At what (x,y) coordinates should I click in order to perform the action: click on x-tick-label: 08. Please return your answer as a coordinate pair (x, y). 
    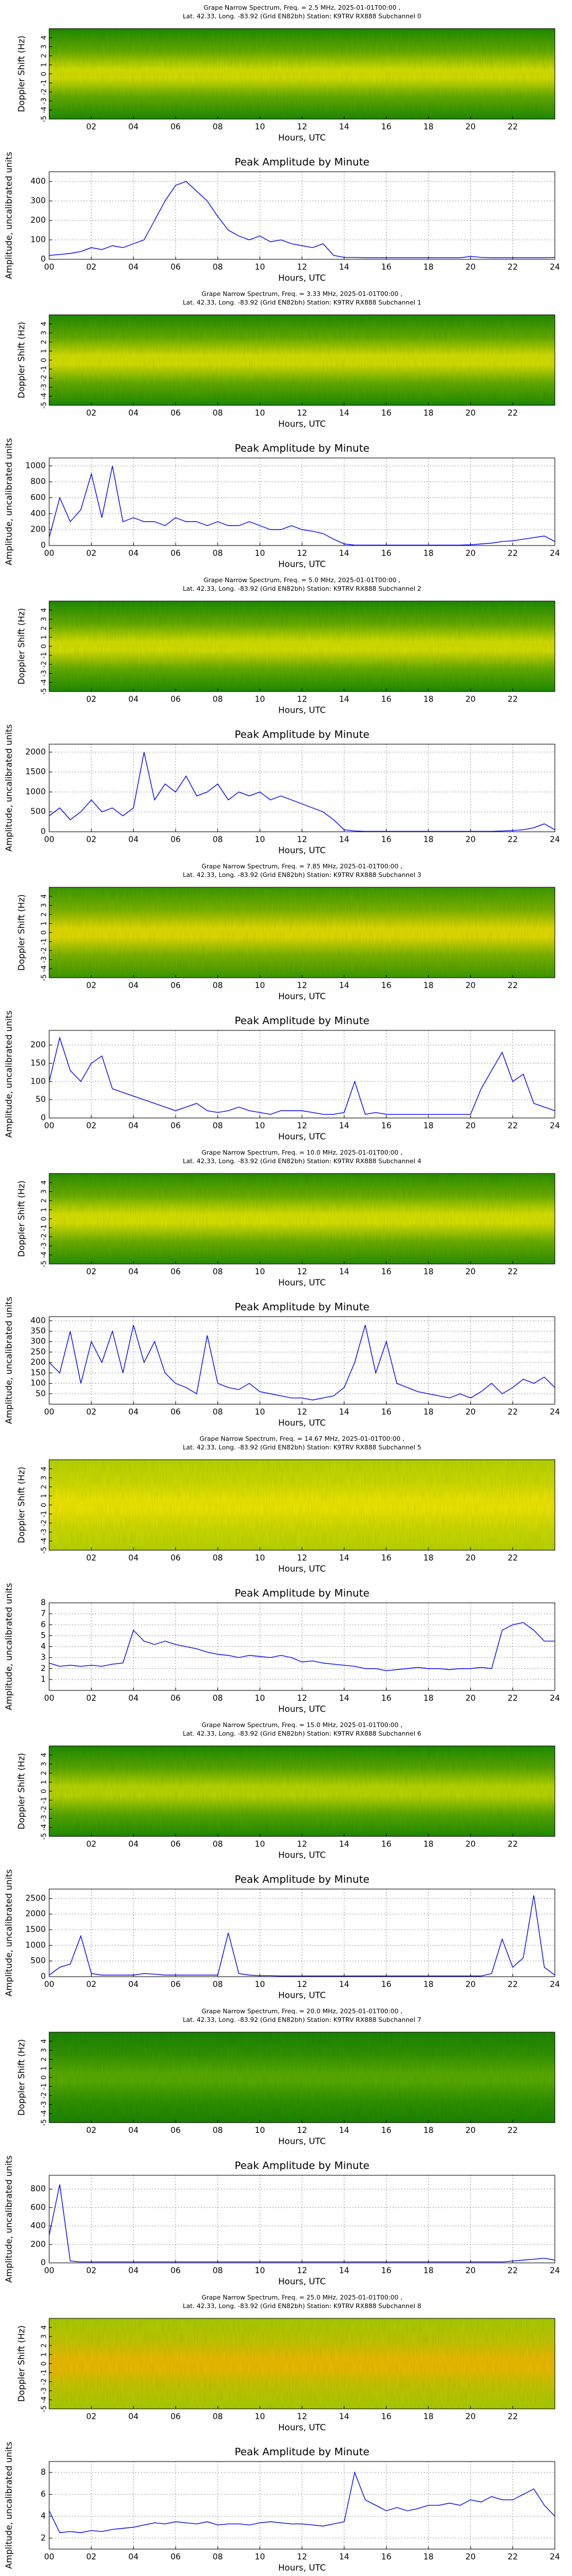
    Looking at the image, I should click on (218, 1272).